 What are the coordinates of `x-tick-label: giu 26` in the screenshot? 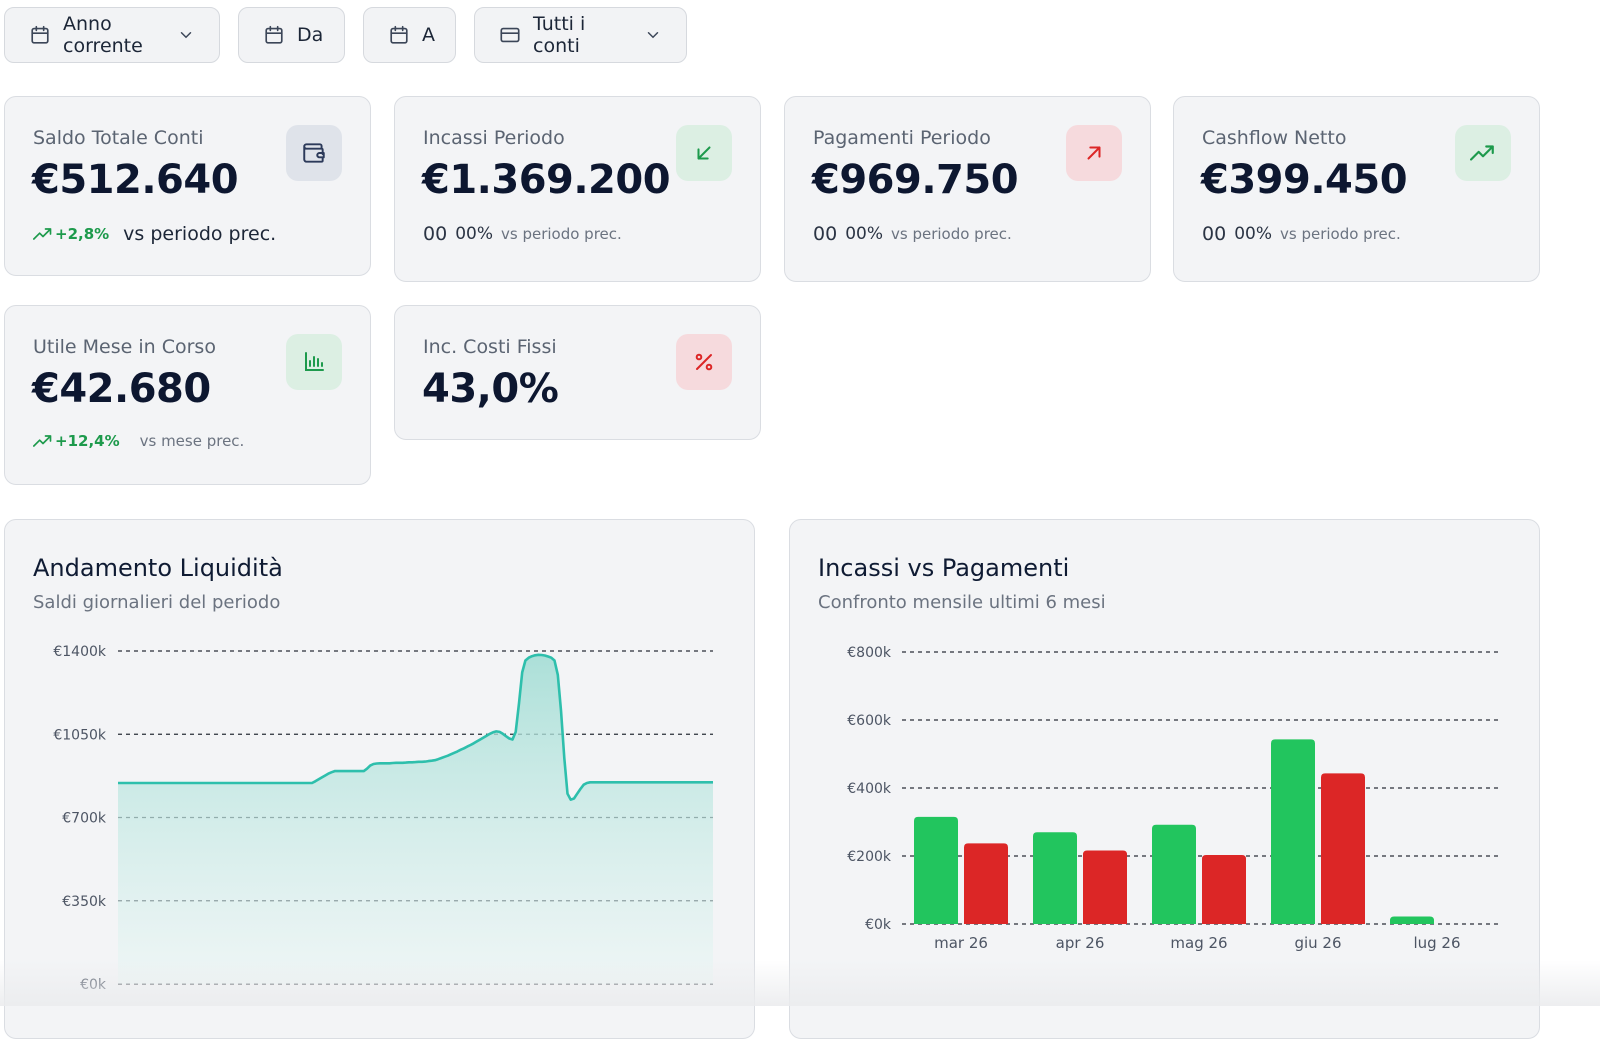 It's located at (1317, 943).